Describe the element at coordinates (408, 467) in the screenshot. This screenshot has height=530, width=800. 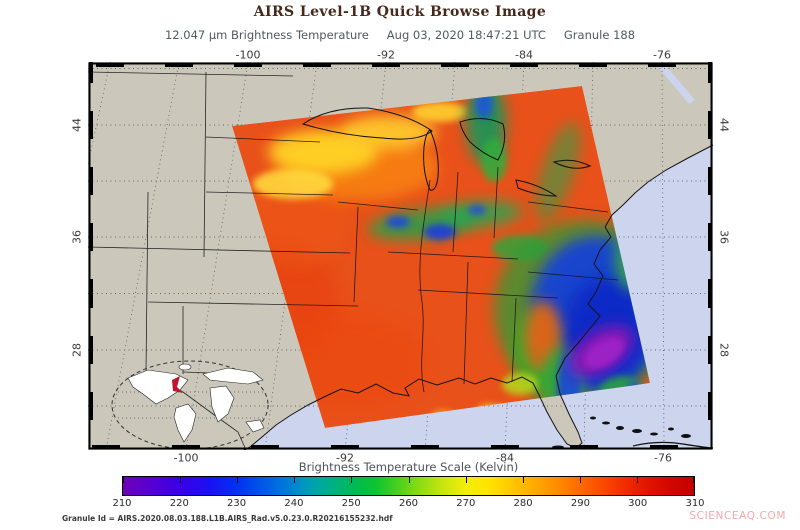
I see `colorbar-title: Brightness Temperature Scale (Kelvin)` at that location.